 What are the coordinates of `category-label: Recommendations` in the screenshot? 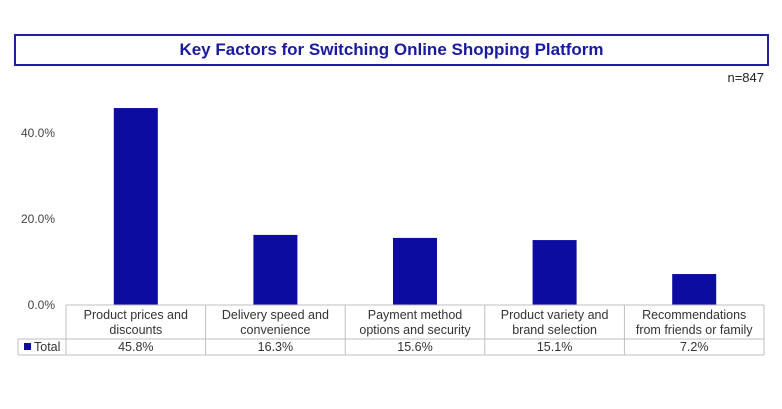 It's located at (694, 315).